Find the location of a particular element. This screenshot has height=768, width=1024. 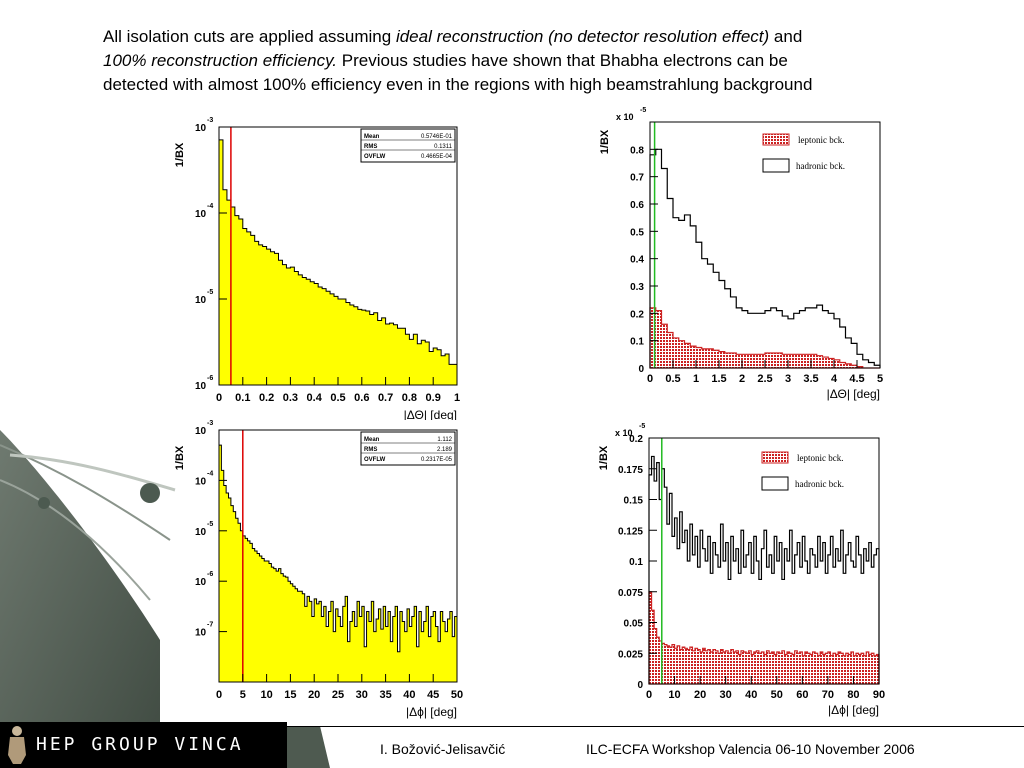

x-tick-label: 0.1 is located at coordinates (242, 398).